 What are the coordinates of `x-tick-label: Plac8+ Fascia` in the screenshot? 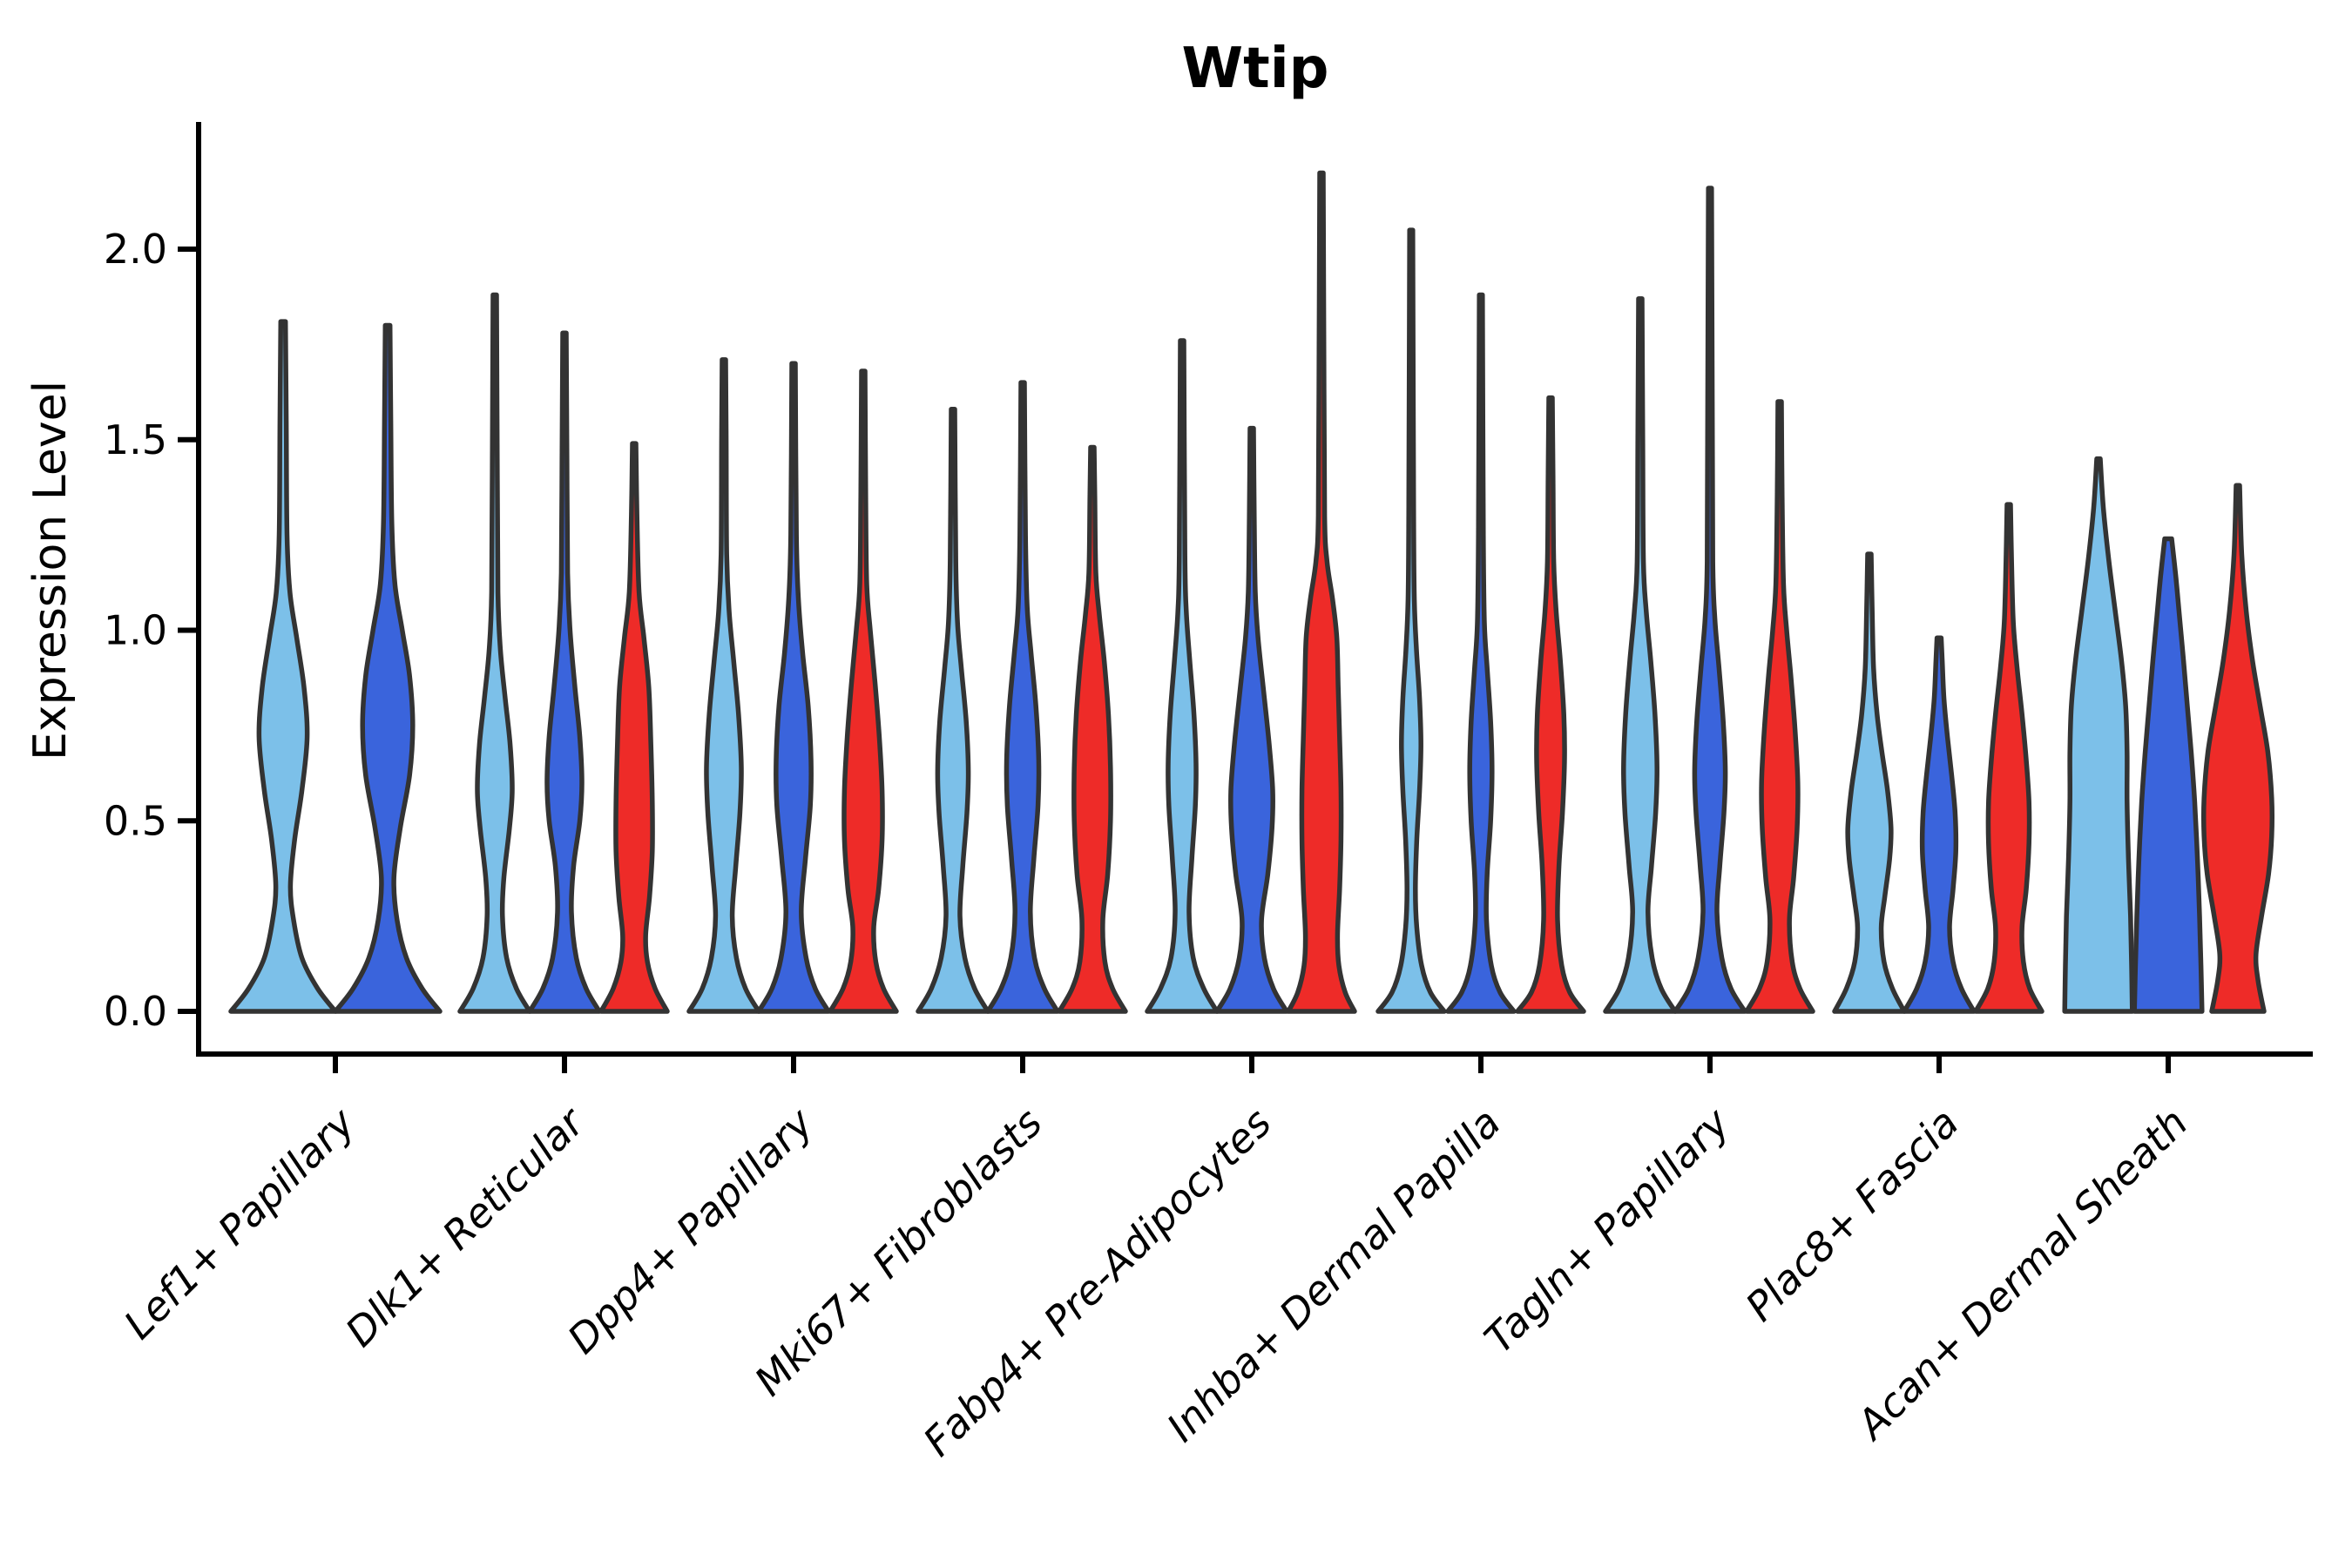 It's located at (1852, 1214).